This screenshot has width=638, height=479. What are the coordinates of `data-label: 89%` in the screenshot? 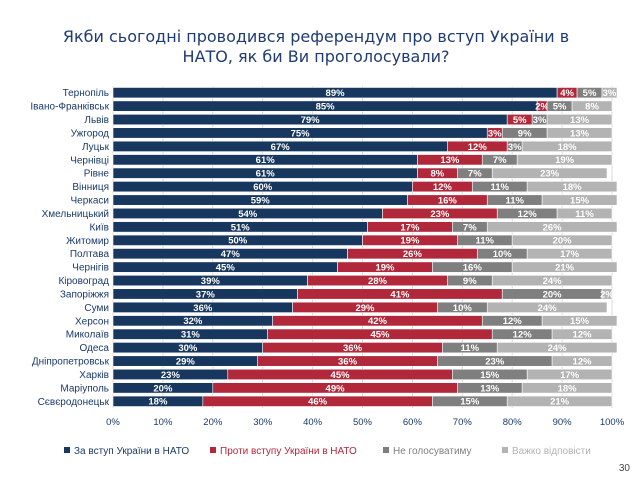 It's located at (336, 93).